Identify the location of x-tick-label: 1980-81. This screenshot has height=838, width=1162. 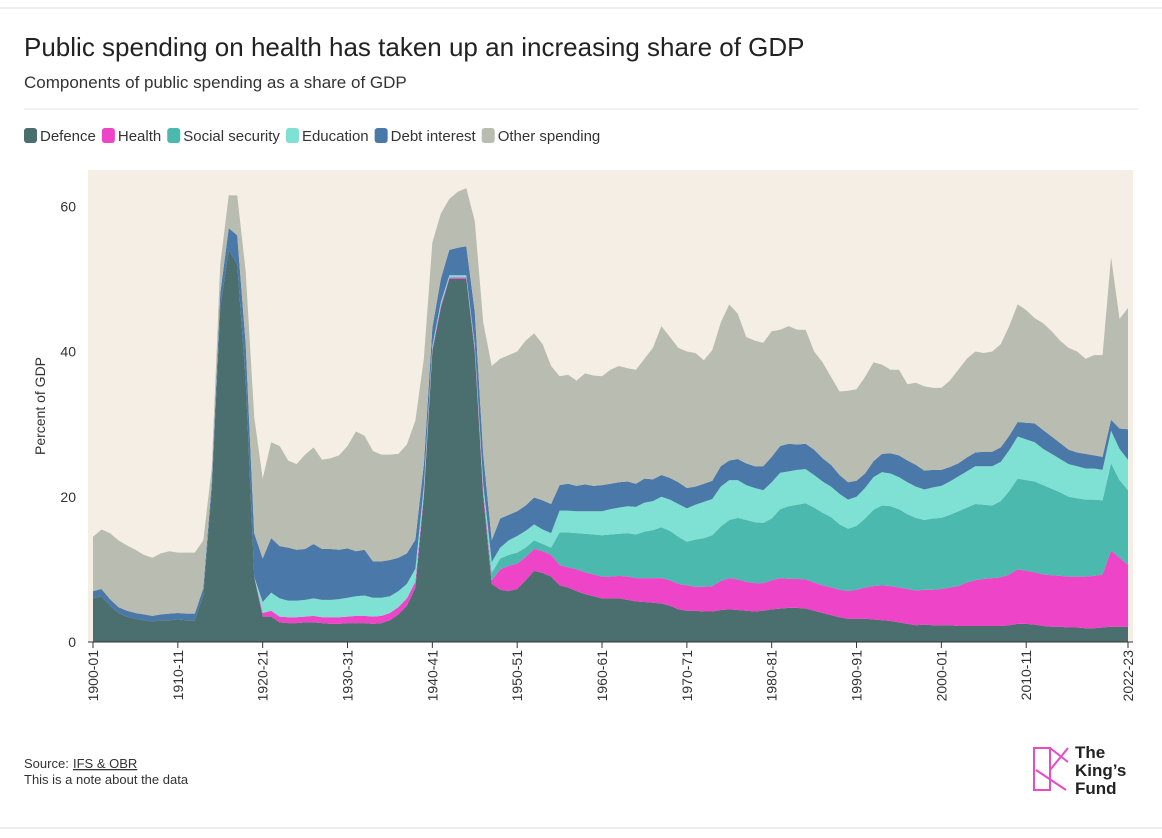
(772, 676).